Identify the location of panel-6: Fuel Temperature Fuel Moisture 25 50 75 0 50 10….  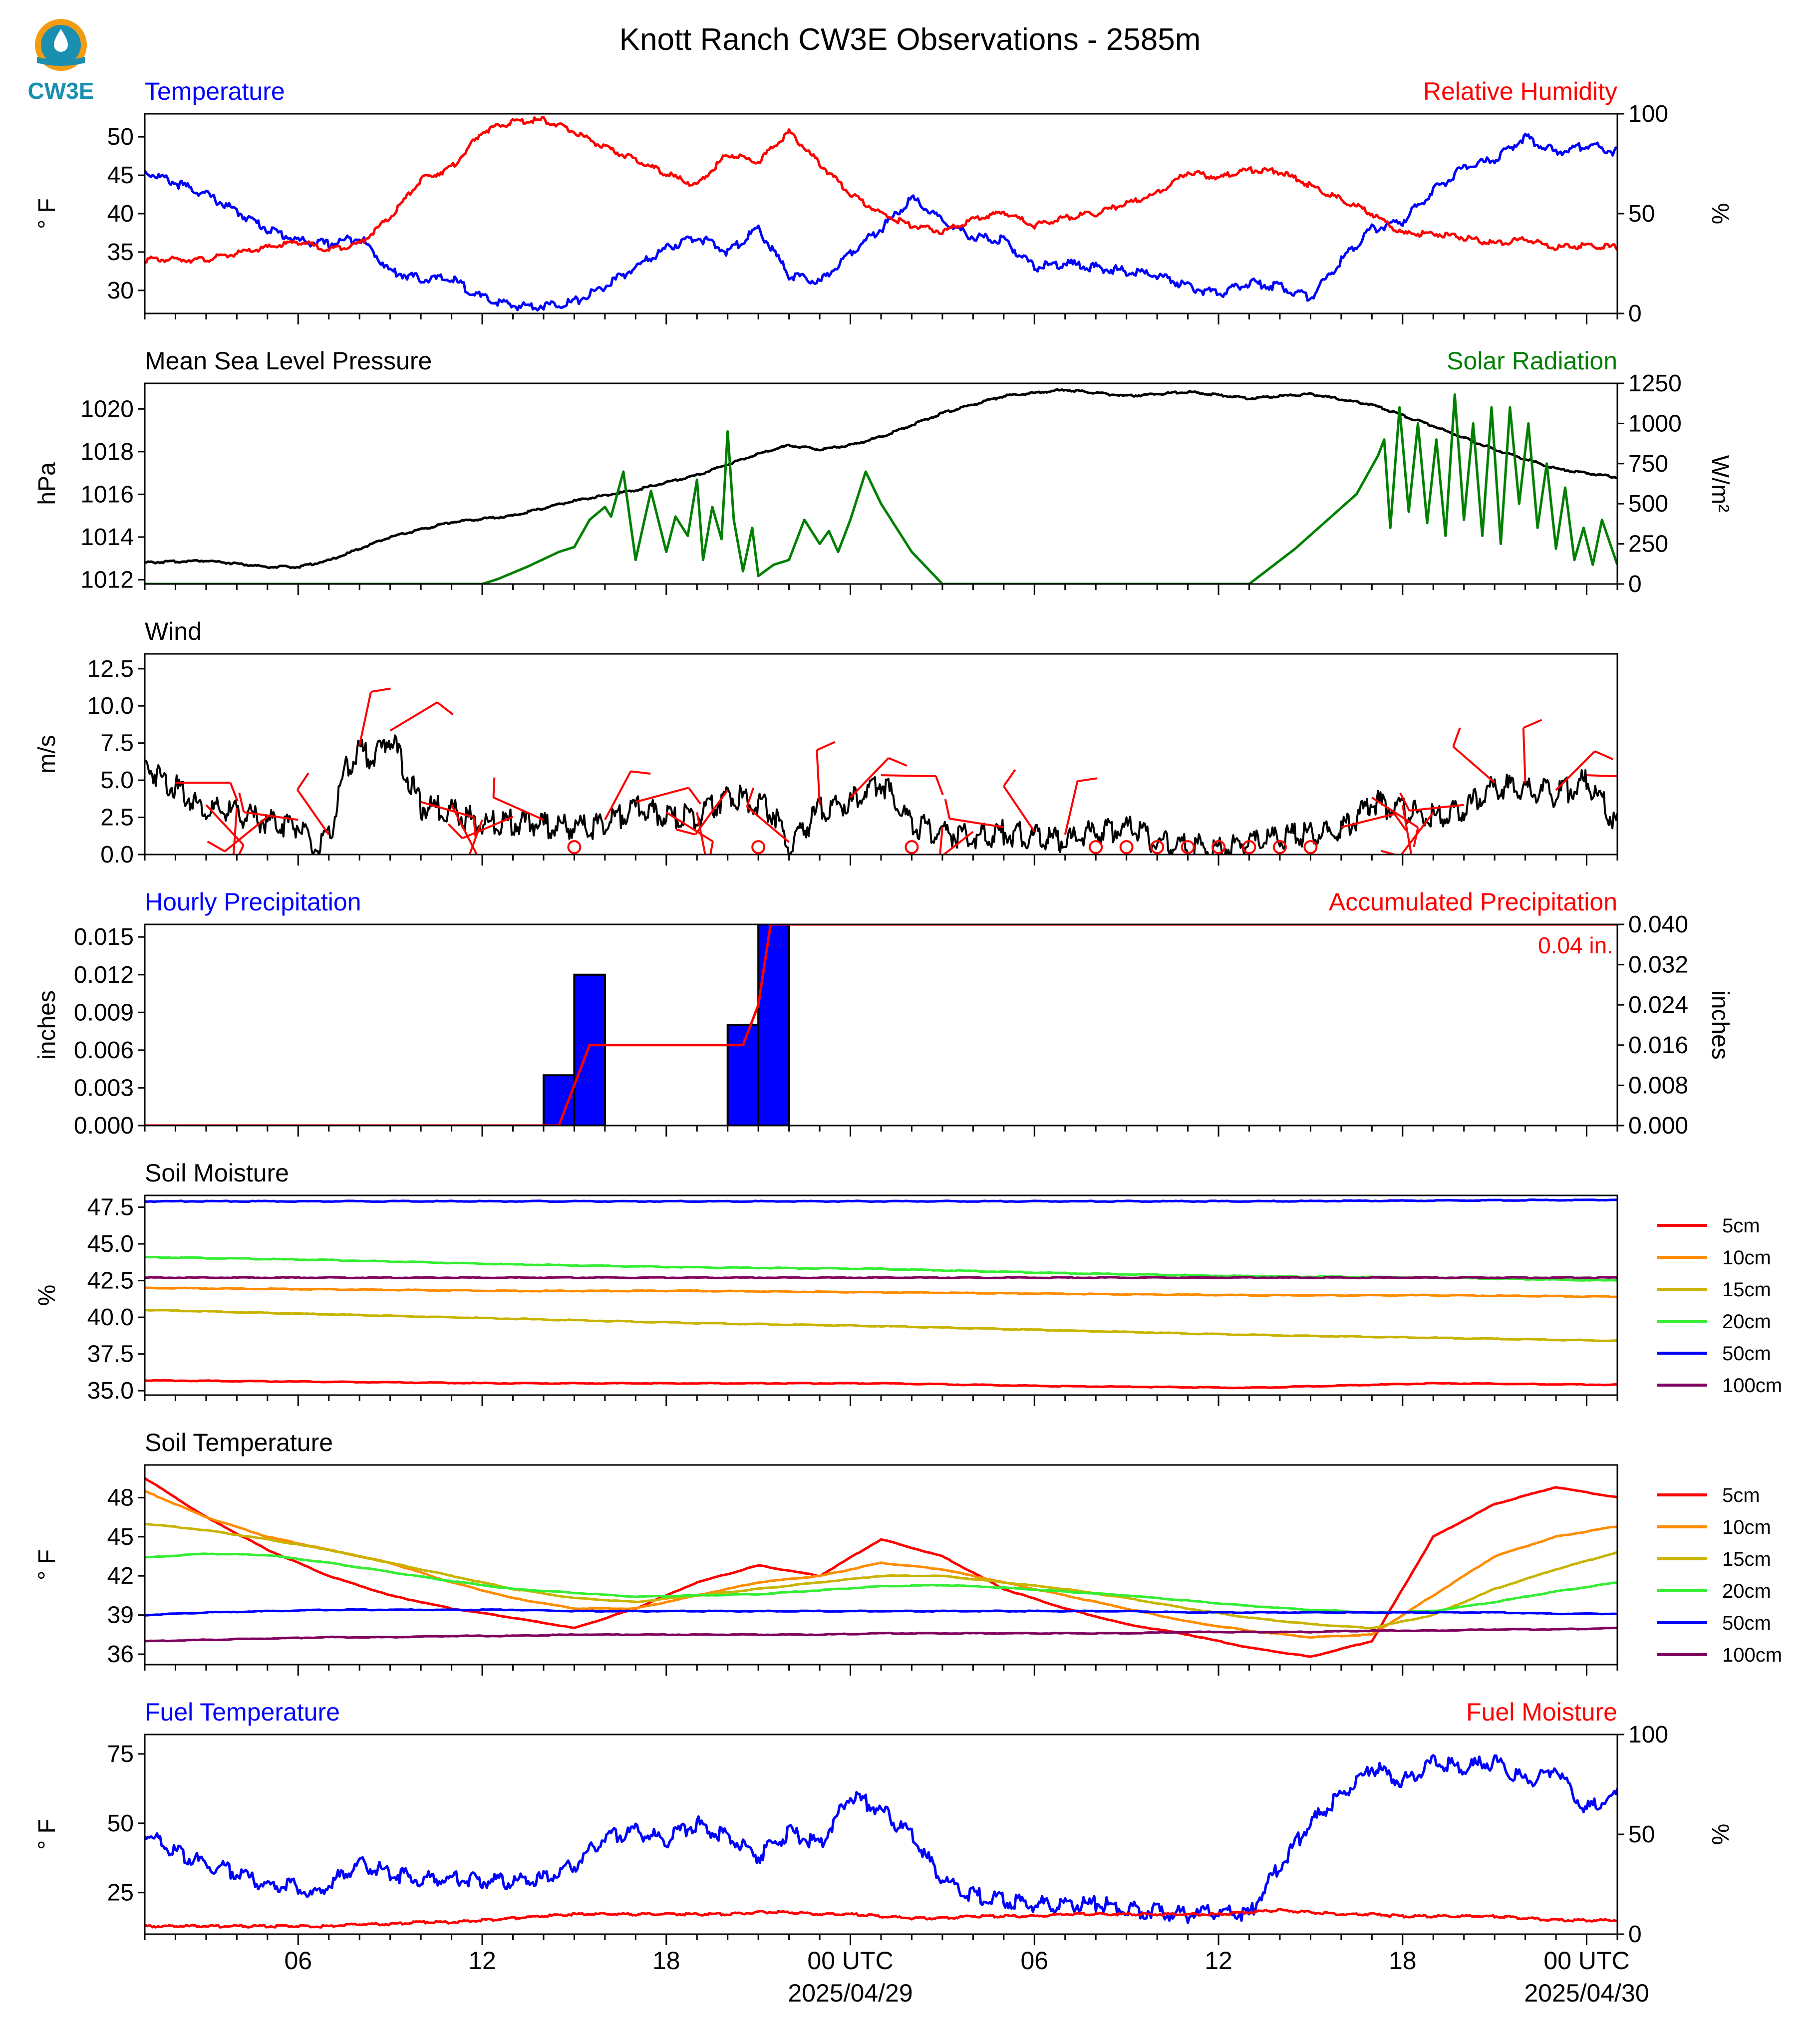
(883, 1823).